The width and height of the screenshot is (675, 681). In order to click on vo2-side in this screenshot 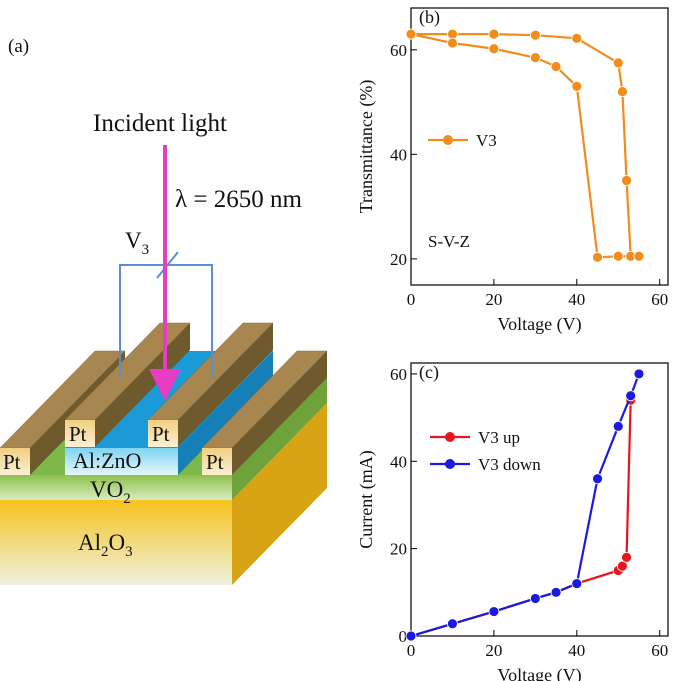, I will do `click(279, 439)`.